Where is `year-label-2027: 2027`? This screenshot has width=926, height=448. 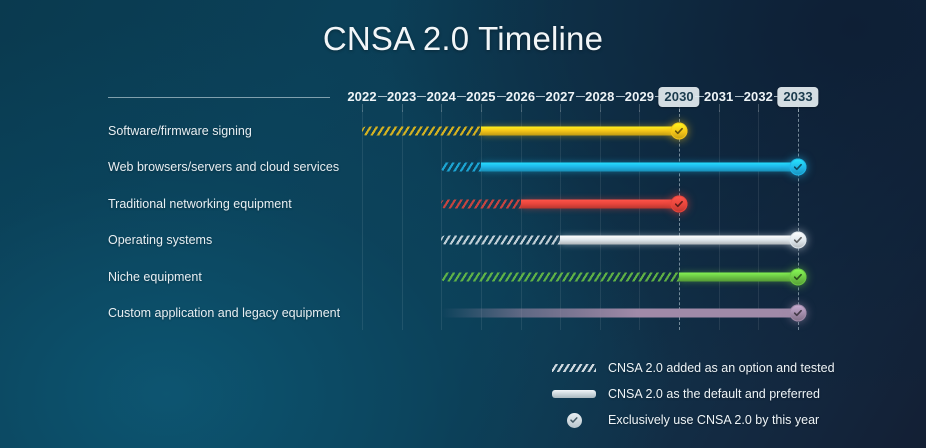 year-label-2027: 2027 is located at coordinates (560, 96).